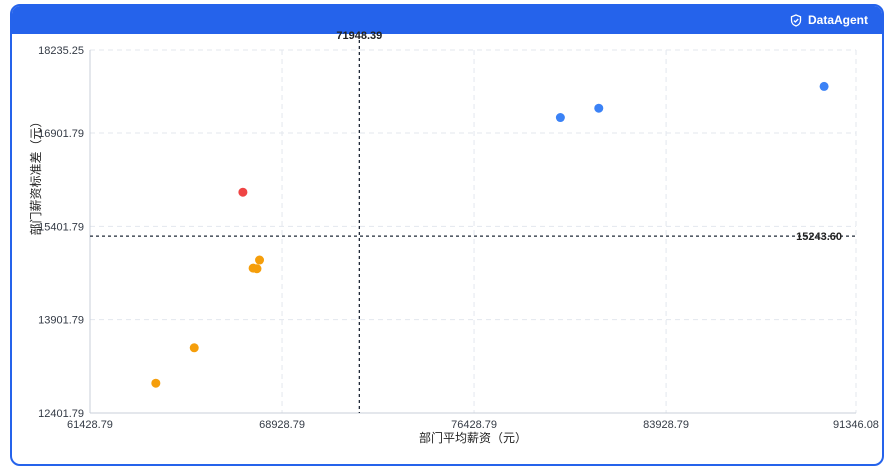 The image size is (889, 473). What do you see at coordinates (447, 20) in the screenshot?
I see `top-bar: DataAgent` at bounding box center [447, 20].